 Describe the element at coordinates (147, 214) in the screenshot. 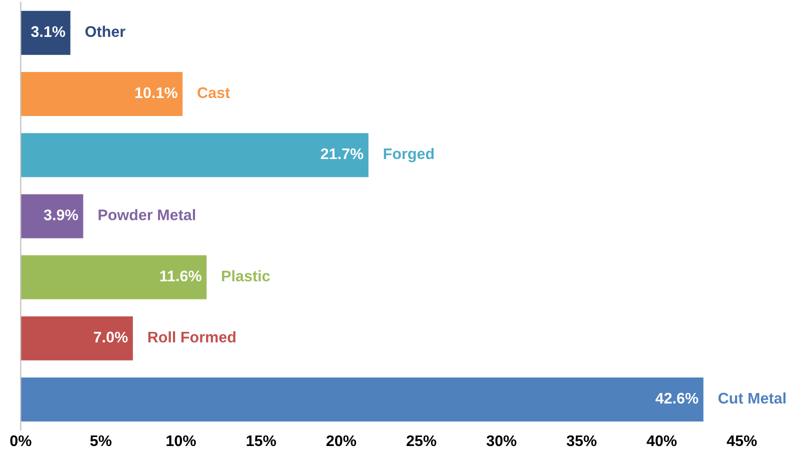

I see `y-tick-label: Powder Metal` at that location.